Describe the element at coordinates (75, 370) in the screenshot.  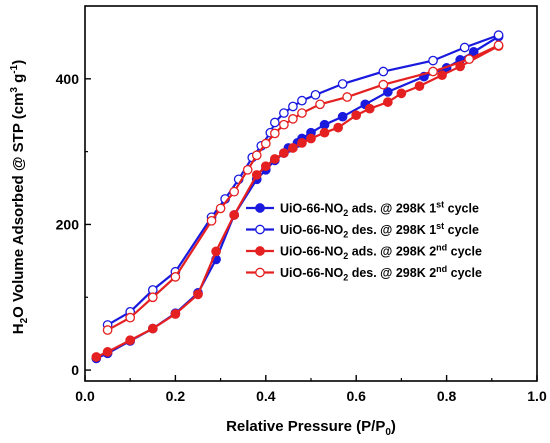
I see `y-tick-label: 0` at that location.